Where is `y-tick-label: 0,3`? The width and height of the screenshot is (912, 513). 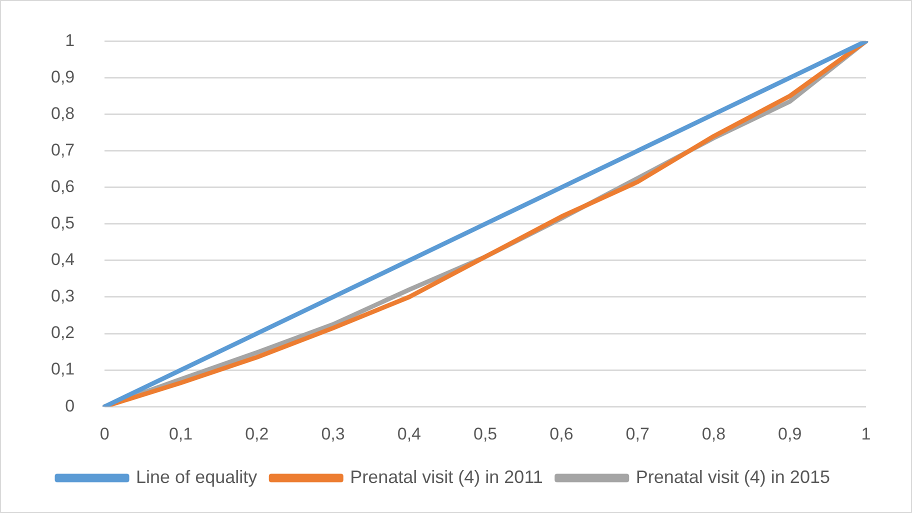
y-tick-label: 0,3 is located at coordinates (62, 296).